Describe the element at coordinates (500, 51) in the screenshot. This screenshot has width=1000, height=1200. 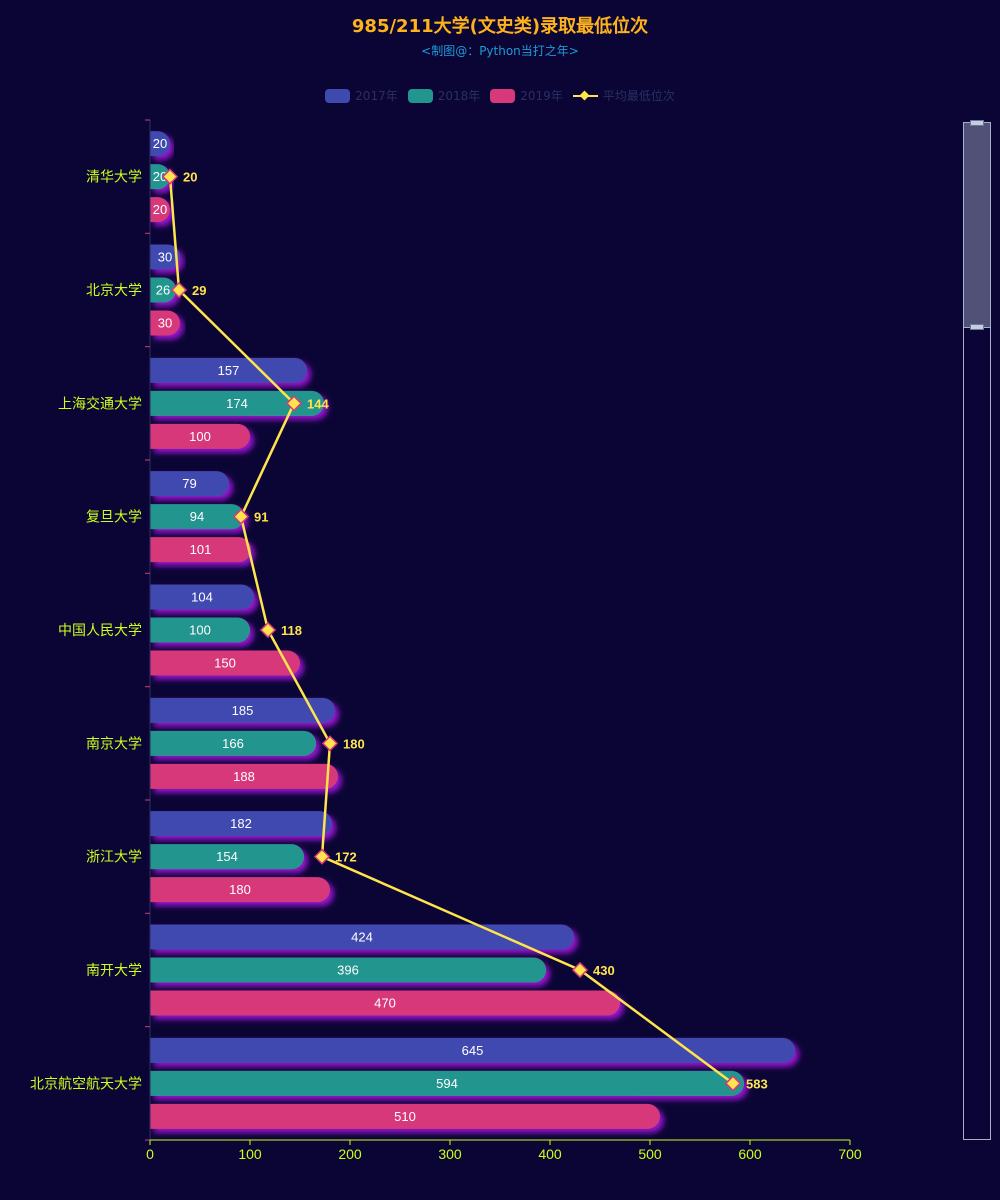
I see `chart-subtitle: <制图@：Python当打之年>` at that location.